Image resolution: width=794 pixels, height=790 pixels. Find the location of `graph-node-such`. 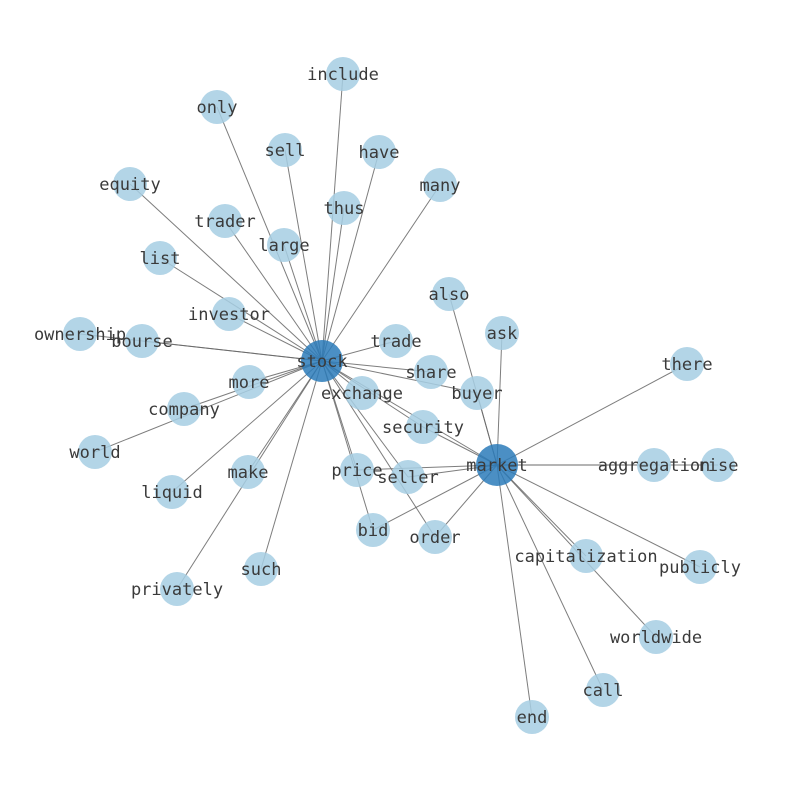

graph-node-such is located at coordinates (261, 569).